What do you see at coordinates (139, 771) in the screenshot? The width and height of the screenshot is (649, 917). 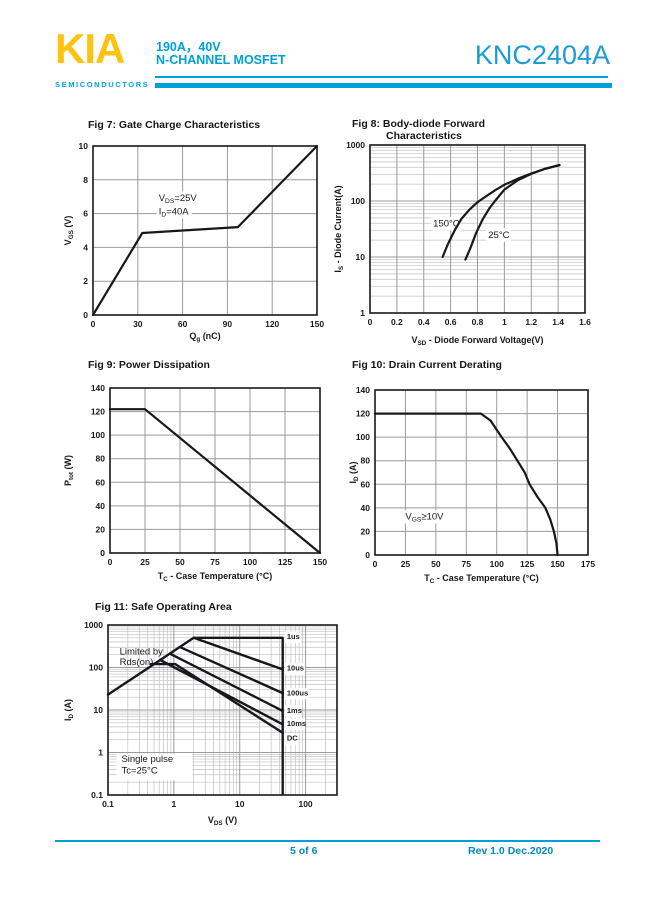 I see `svg-text: Tc=25°C` at bounding box center [139, 771].